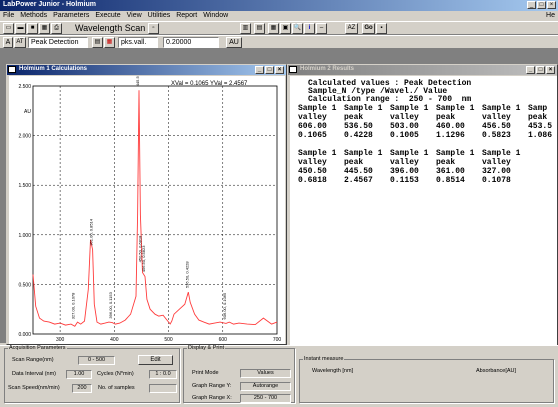 This screenshot has width=558, height=407. What do you see at coordinates (44, 28) in the screenshot?
I see `grid-icon: ▦` at bounding box center [44, 28].